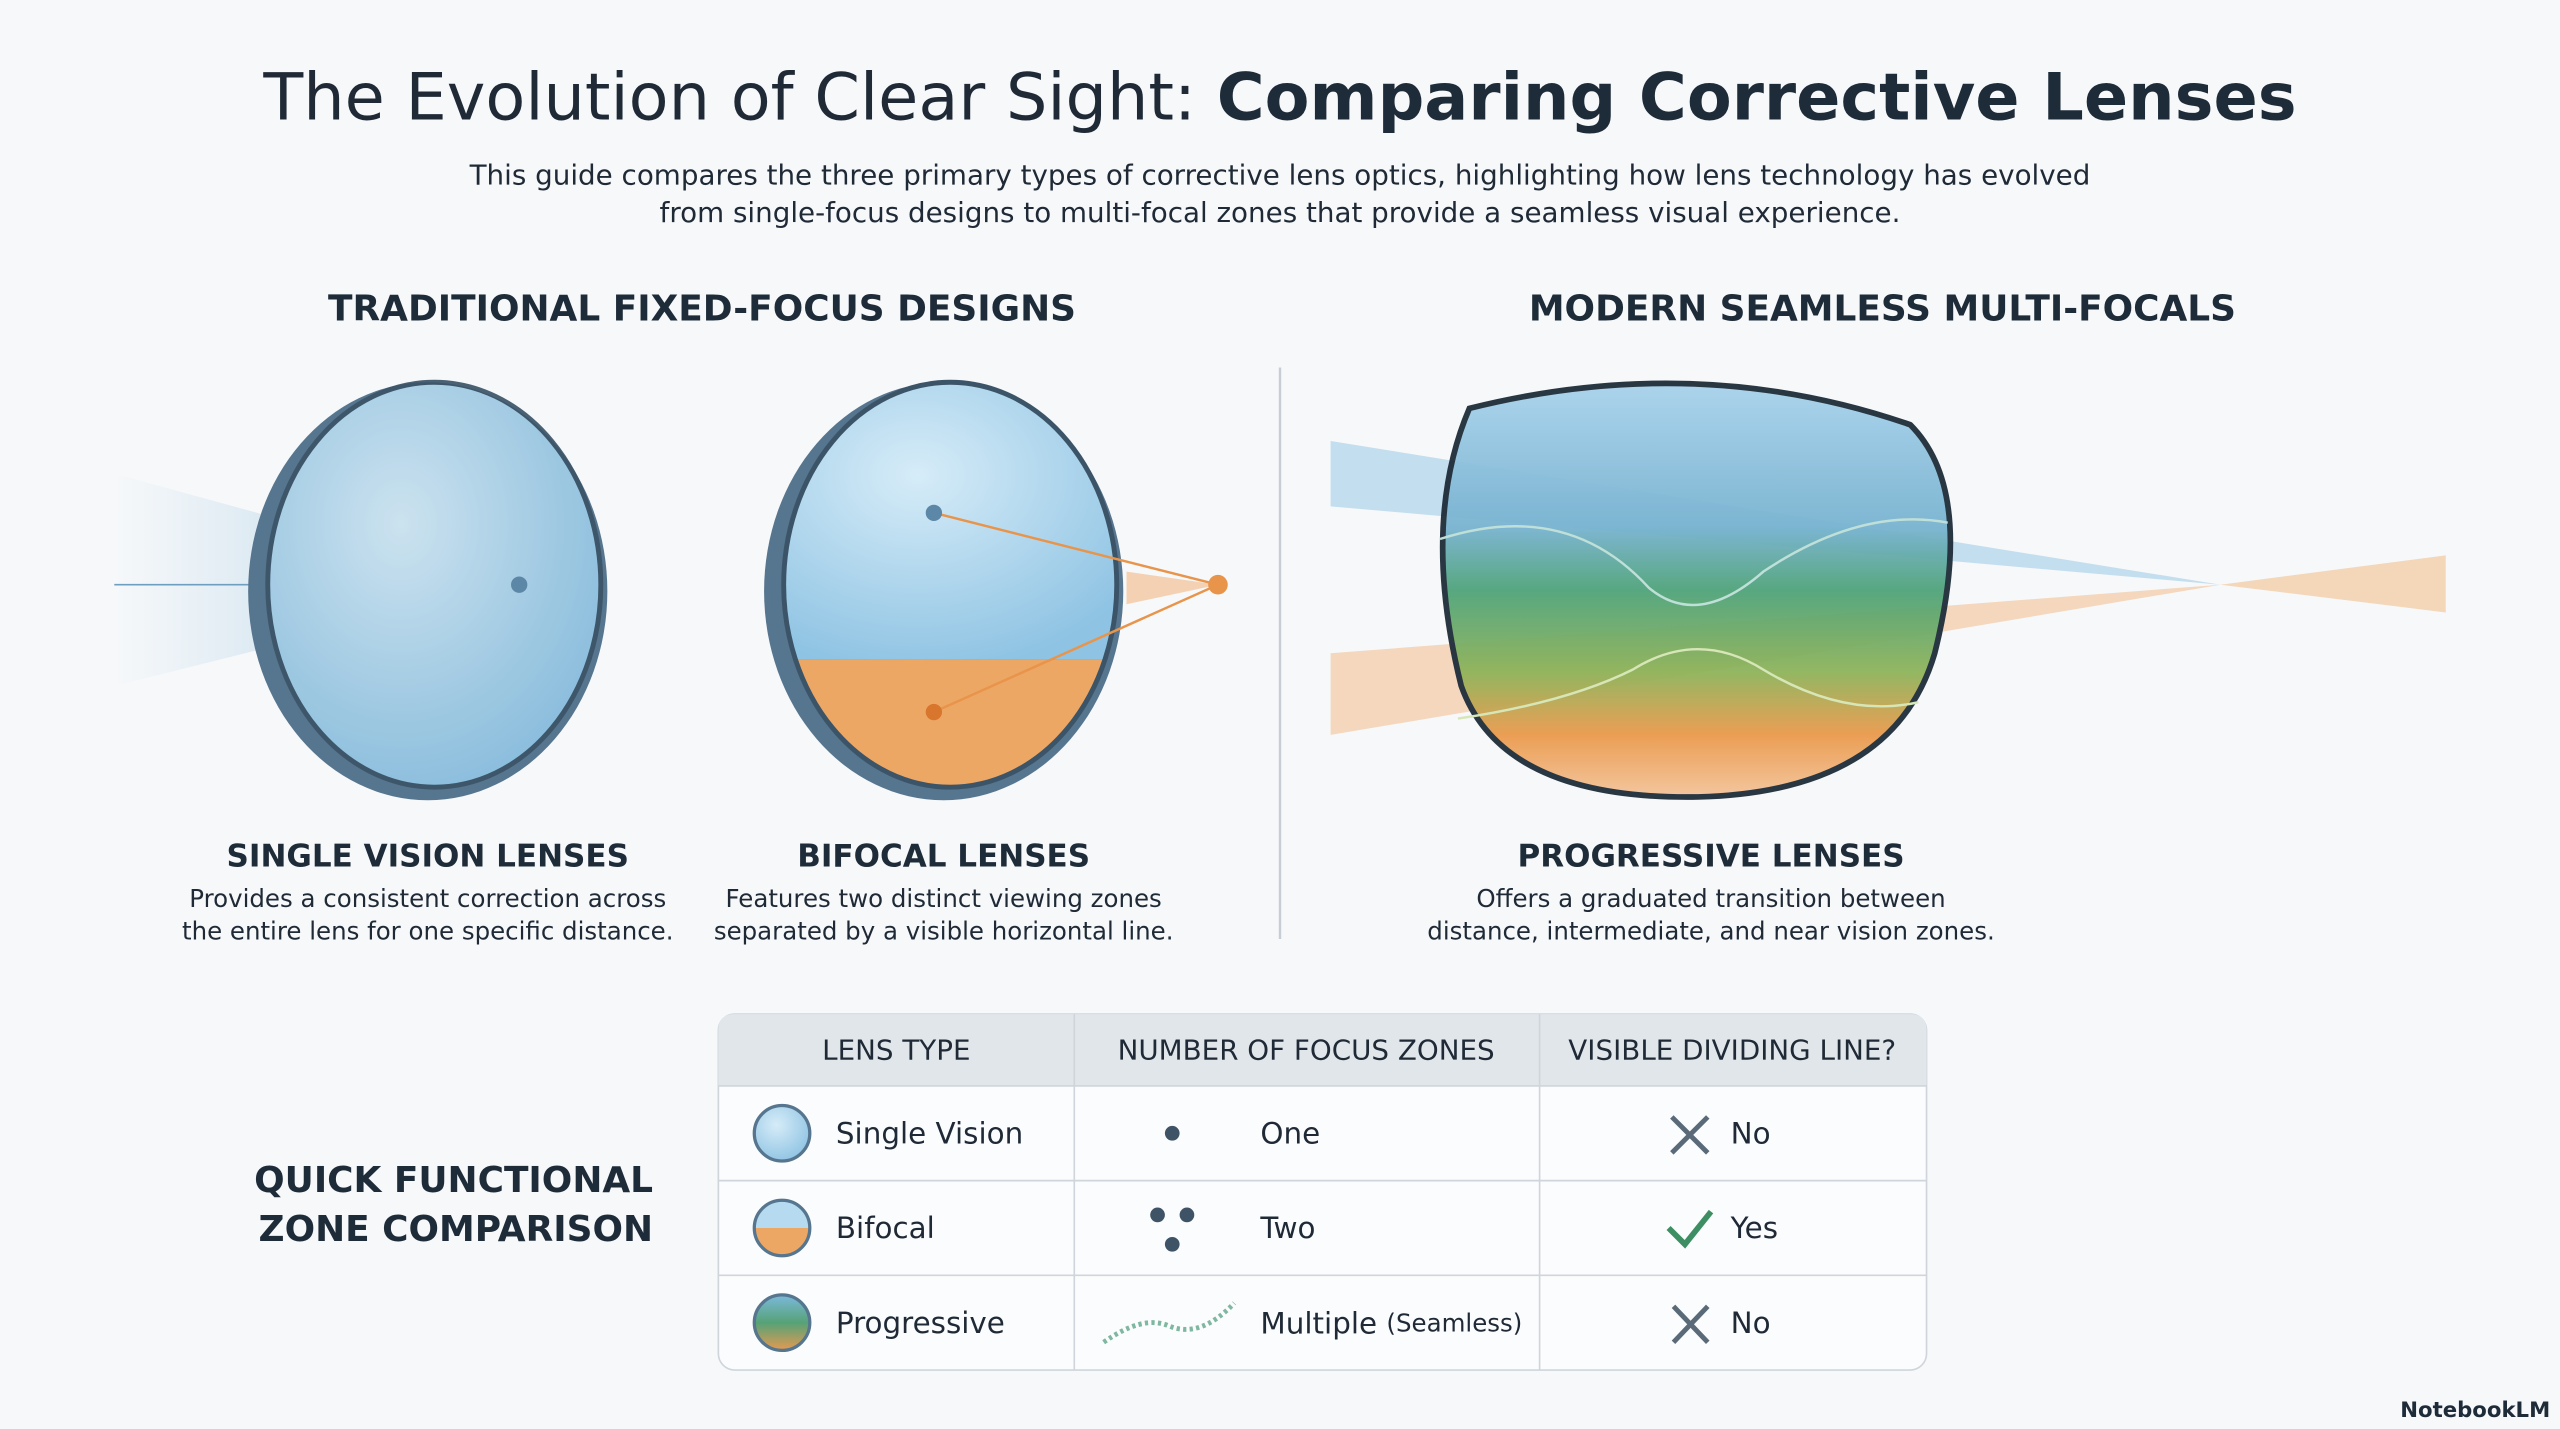  I want to click on brand: NotebookLM, so click(2475, 1410).